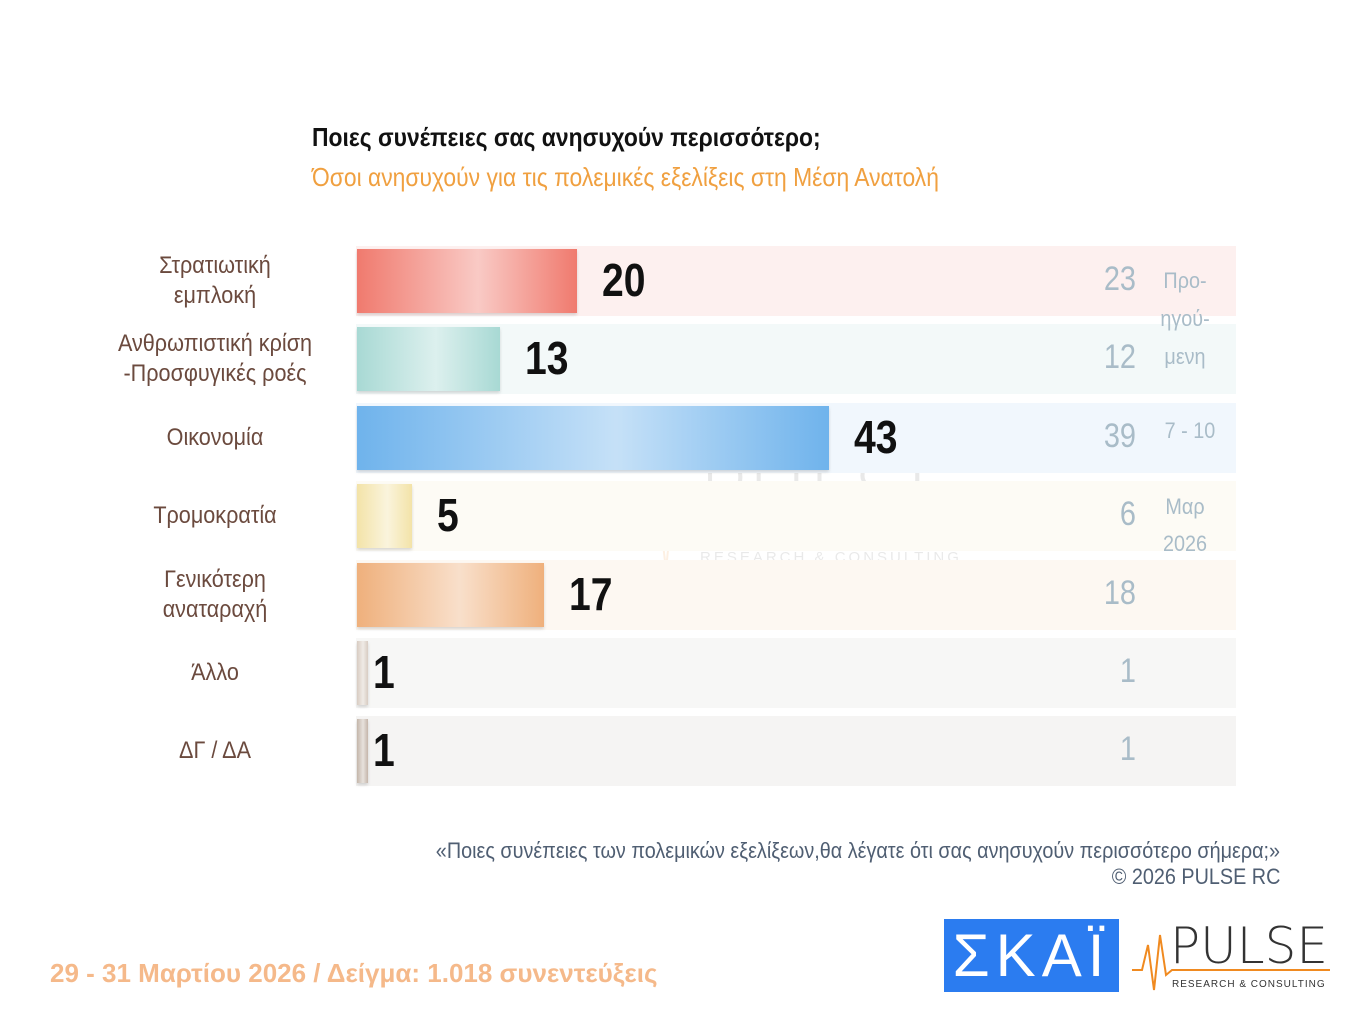  Describe the element at coordinates (215, 515) in the screenshot. I see `category-label: Τρομοκρατία` at that location.